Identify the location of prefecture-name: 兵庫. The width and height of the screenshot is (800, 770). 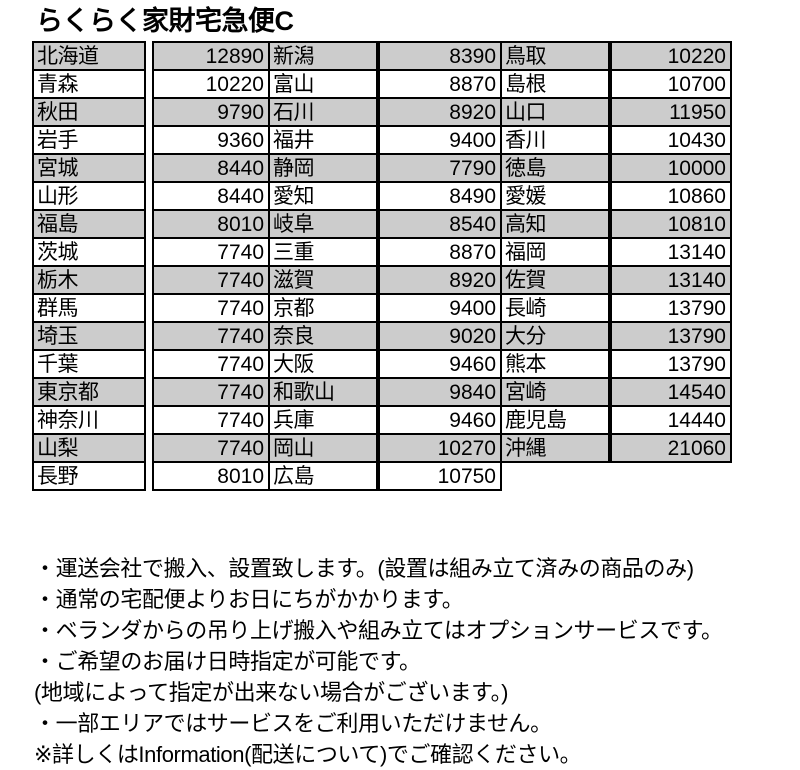
(323, 420).